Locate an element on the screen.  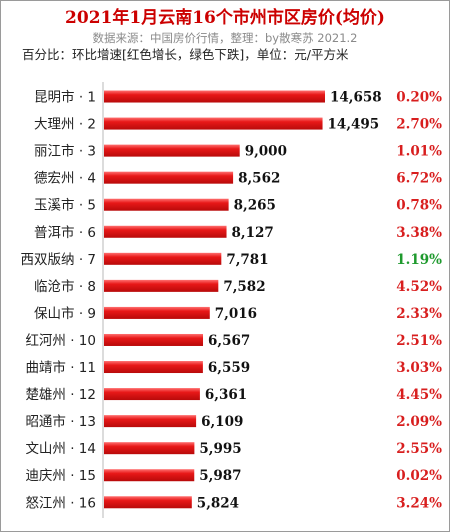
value-label: 5,995 is located at coordinates (220, 449).